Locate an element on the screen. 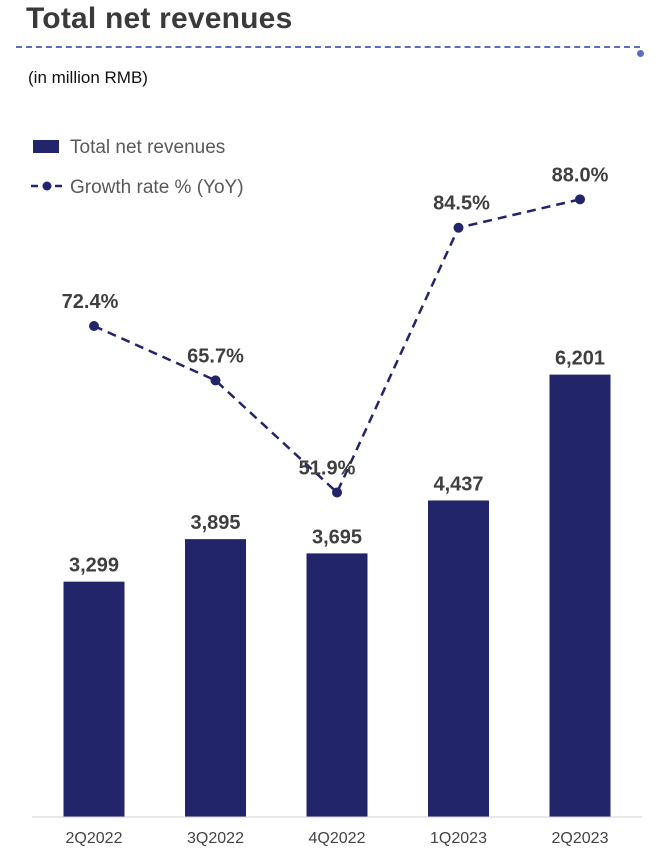 The width and height of the screenshot is (658, 852). x-tick-label: 4Q2022 is located at coordinates (337, 838).